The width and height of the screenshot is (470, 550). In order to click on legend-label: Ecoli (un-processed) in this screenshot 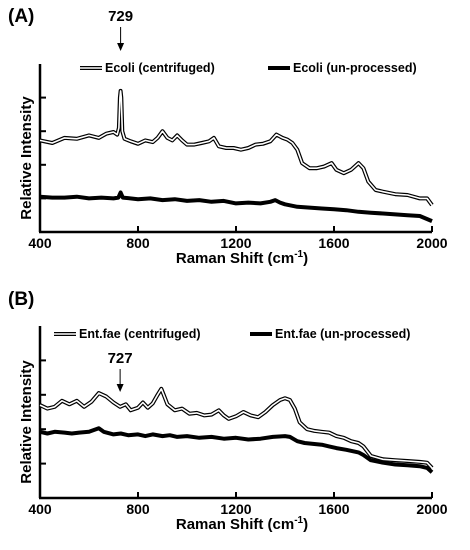, I will do `click(355, 68)`.